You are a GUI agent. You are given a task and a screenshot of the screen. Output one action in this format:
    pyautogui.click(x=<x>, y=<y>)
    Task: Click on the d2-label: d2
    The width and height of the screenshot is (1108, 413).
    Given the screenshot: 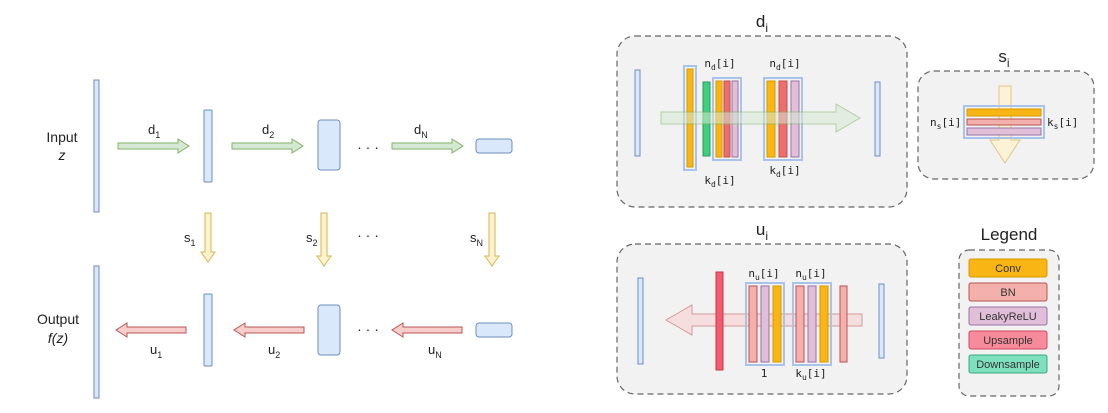 What is the action you would take?
    pyautogui.click(x=268, y=131)
    